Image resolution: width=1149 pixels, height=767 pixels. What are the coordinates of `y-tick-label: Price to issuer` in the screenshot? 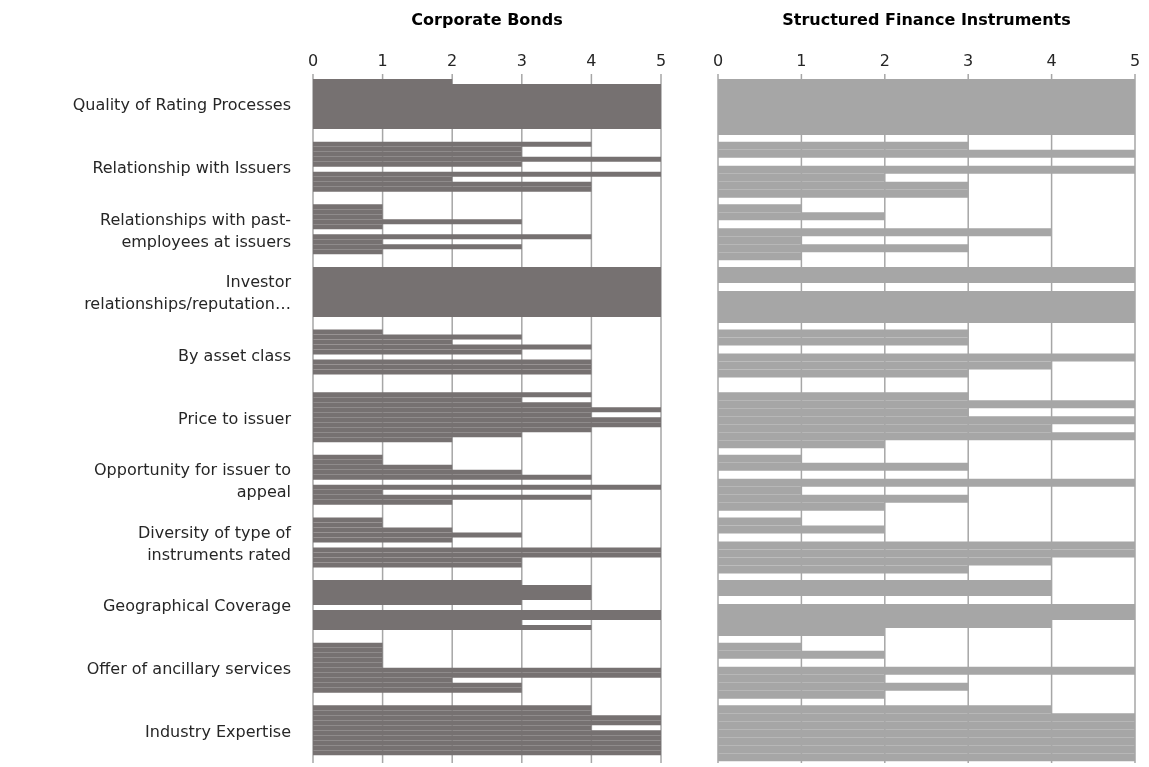 It's located at (235, 418).